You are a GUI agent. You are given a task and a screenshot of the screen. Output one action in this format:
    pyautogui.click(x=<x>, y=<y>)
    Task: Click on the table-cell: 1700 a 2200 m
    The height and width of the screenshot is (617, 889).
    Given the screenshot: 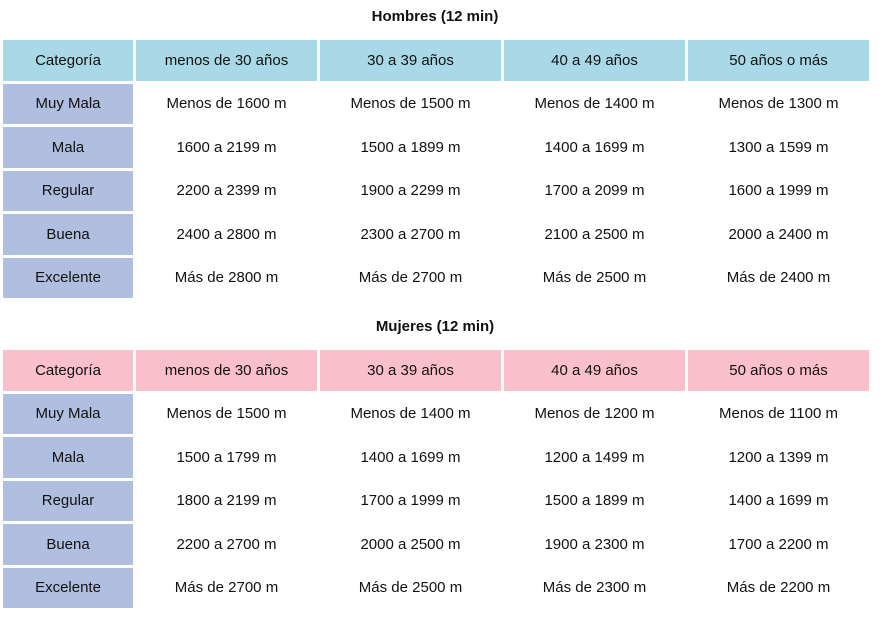 What is the action you would take?
    pyautogui.click(x=778, y=544)
    